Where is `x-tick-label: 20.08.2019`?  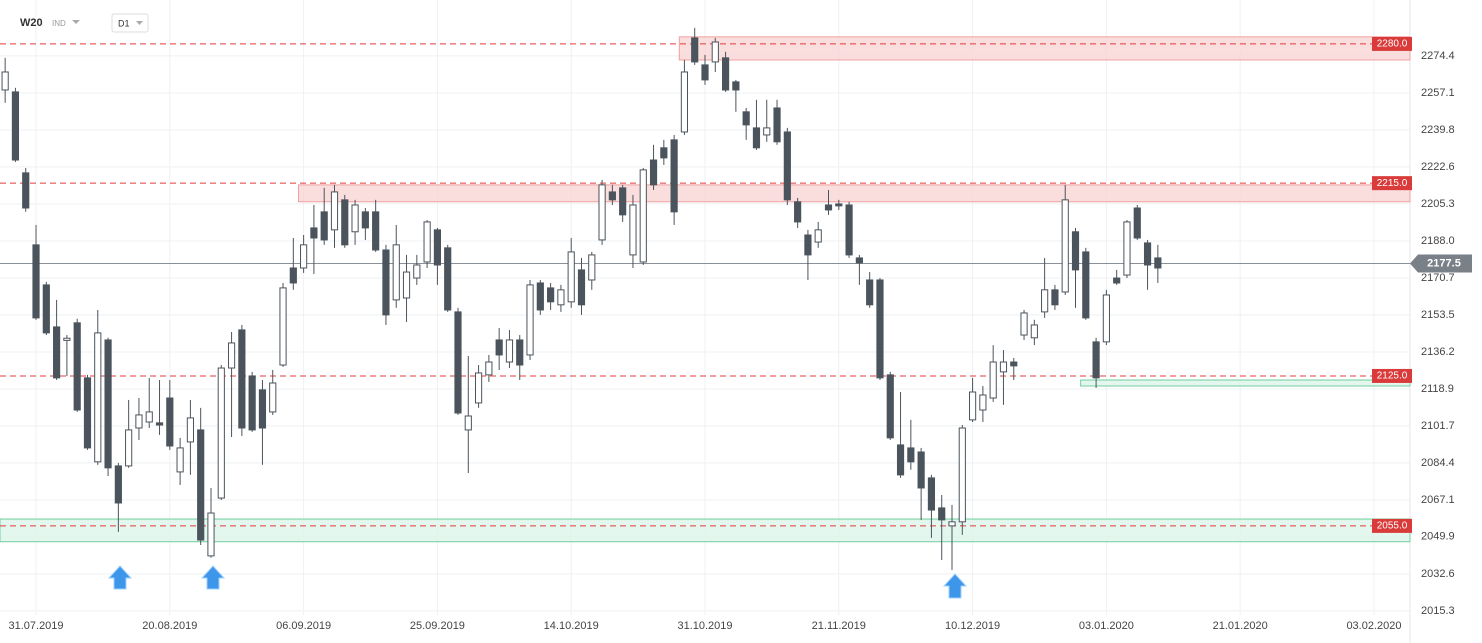 x-tick-label: 20.08.2019 is located at coordinates (169, 626).